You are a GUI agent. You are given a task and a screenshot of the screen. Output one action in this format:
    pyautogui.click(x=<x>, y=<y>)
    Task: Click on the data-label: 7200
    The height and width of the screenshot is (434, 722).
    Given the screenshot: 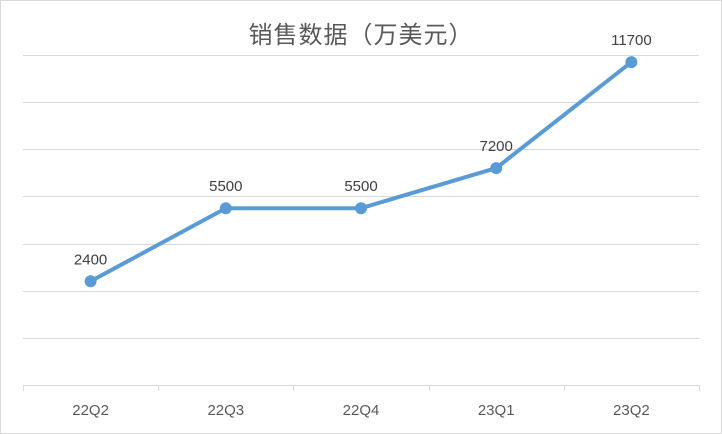 What is the action you would take?
    pyautogui.click(x=496, y=146)
    